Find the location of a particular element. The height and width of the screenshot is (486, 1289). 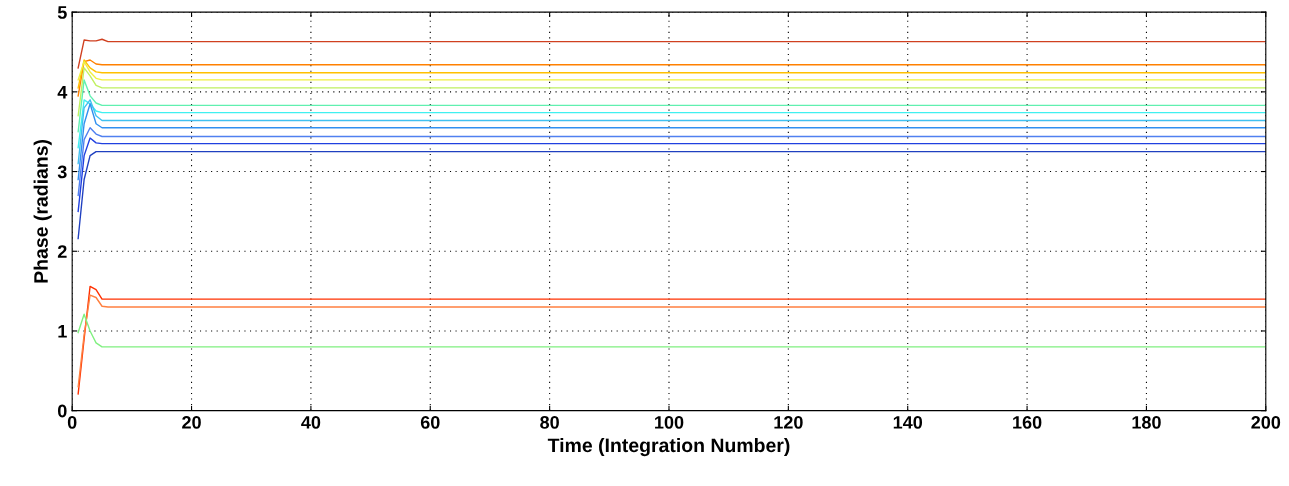

y-tick-label: 3 is located at coordinates (62, 172).